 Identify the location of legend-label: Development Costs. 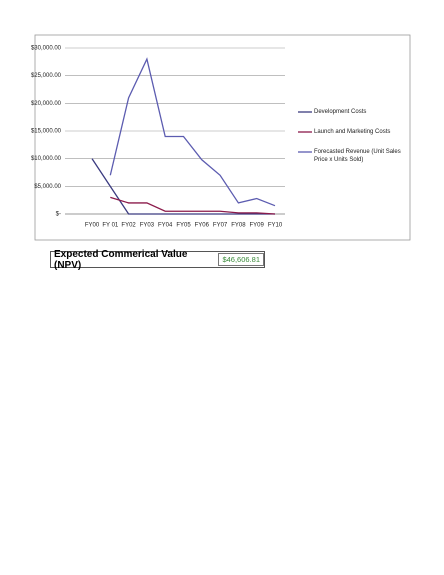
(340, 112).